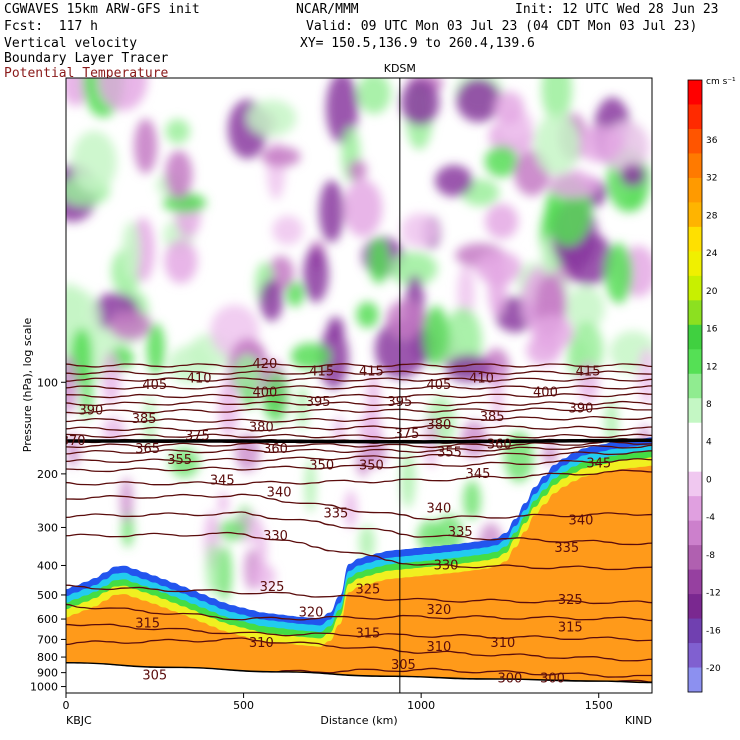 The image size is (740, 740). Describe the element at coordinates (73, 441) in the screenshot. I see `theta-label: 370` at that location.